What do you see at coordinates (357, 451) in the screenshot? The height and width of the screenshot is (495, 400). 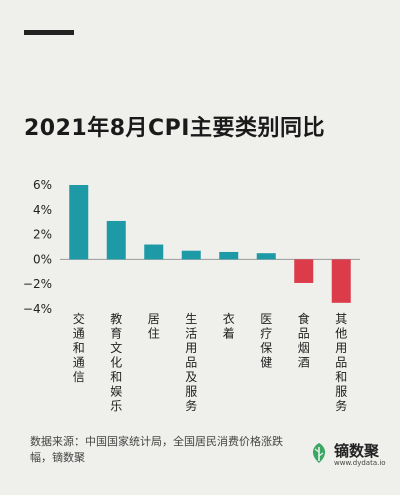 I see `brand-name: 镝数聚` at bounding box center [357, 451].